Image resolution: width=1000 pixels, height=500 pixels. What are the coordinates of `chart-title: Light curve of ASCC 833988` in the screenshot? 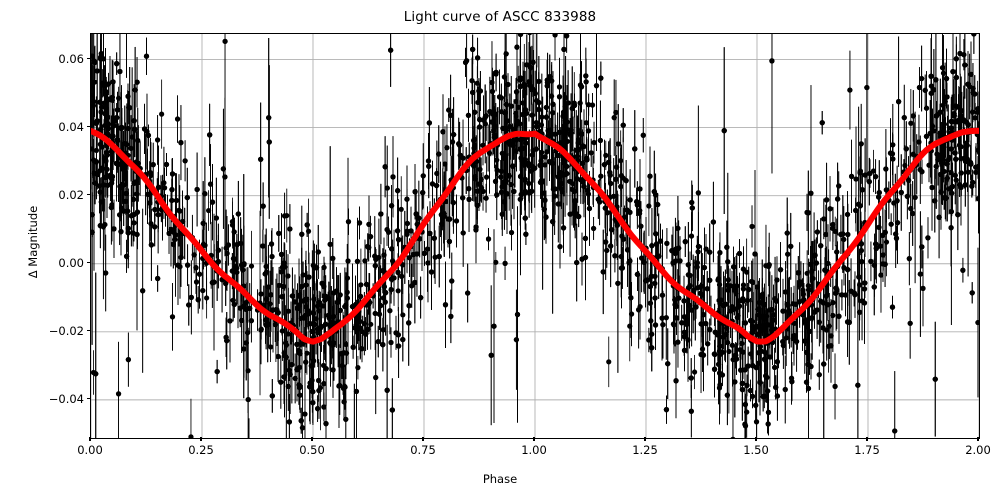 It's located at (500, 17).